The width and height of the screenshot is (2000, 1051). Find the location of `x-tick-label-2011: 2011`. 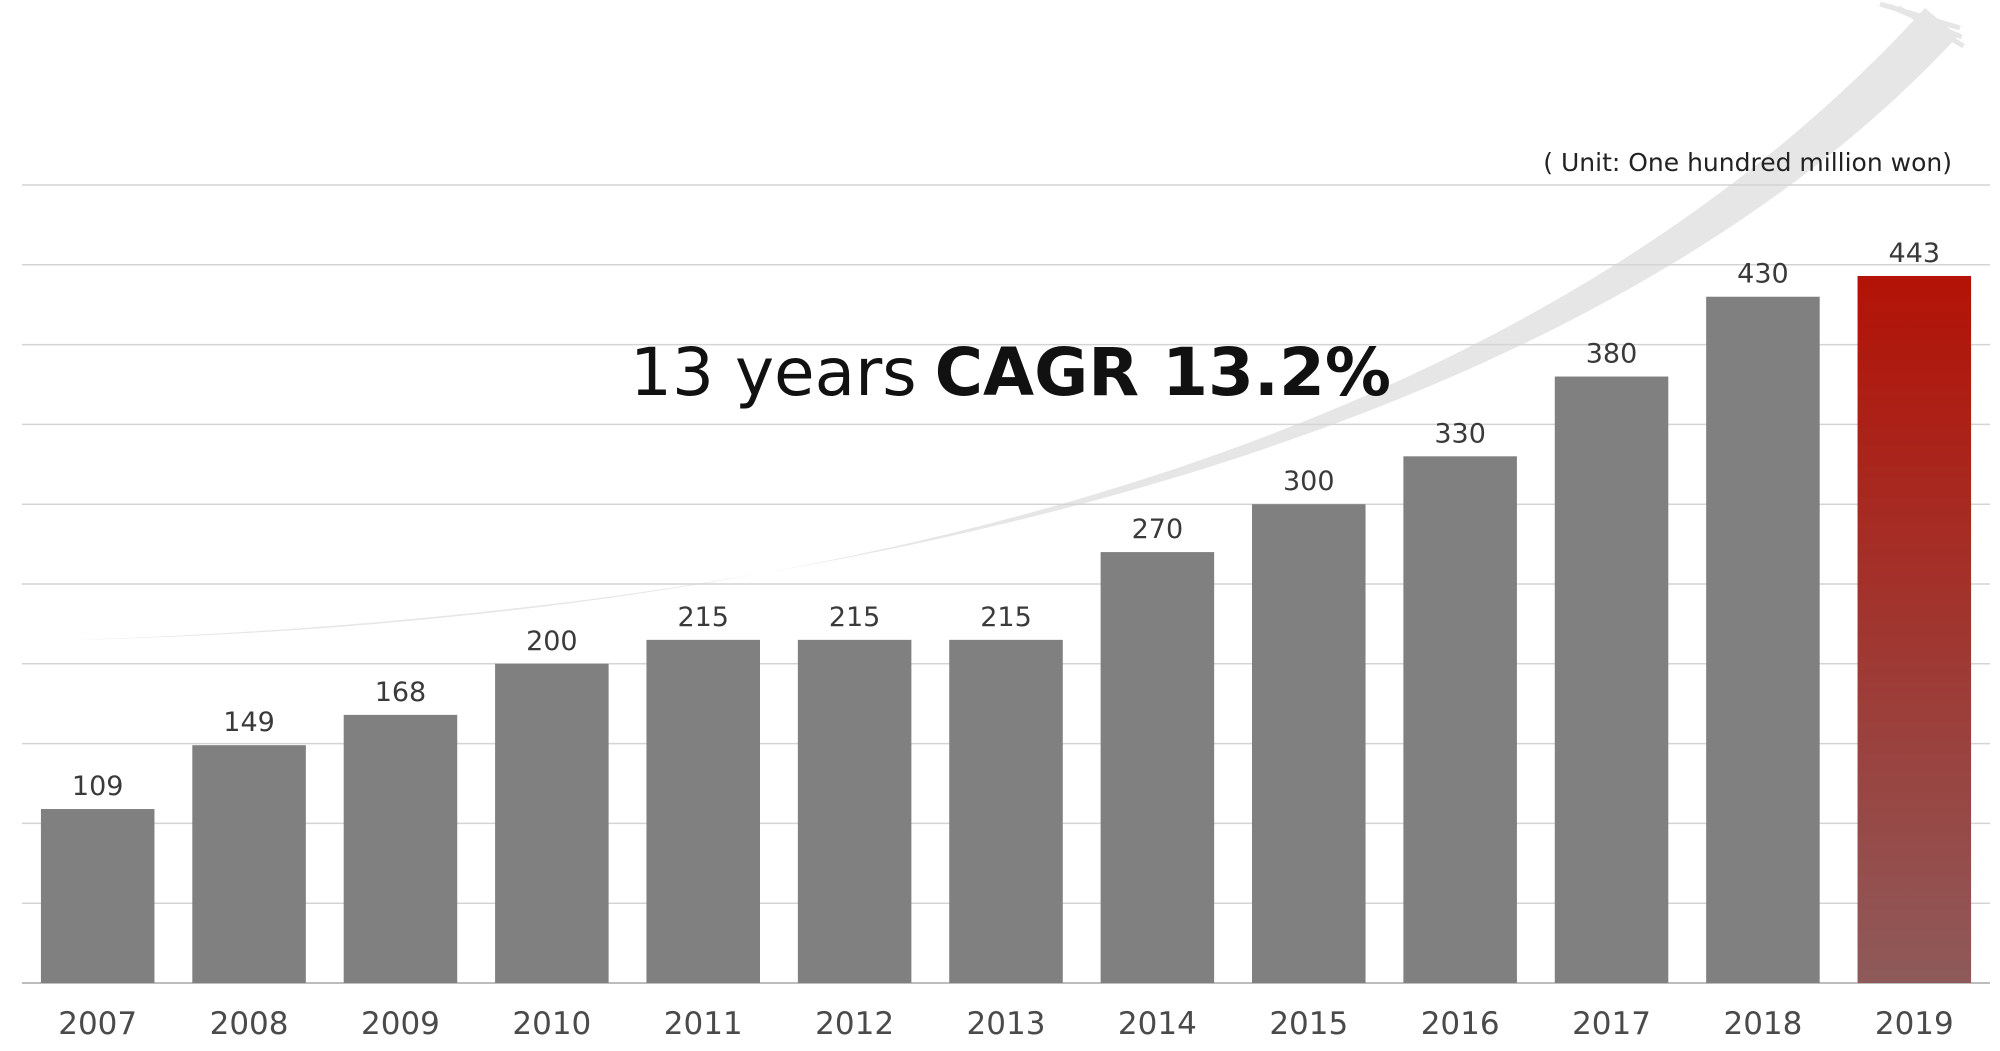

x-tick-label-2011: 2011 is located at coordinates (703, 1024).